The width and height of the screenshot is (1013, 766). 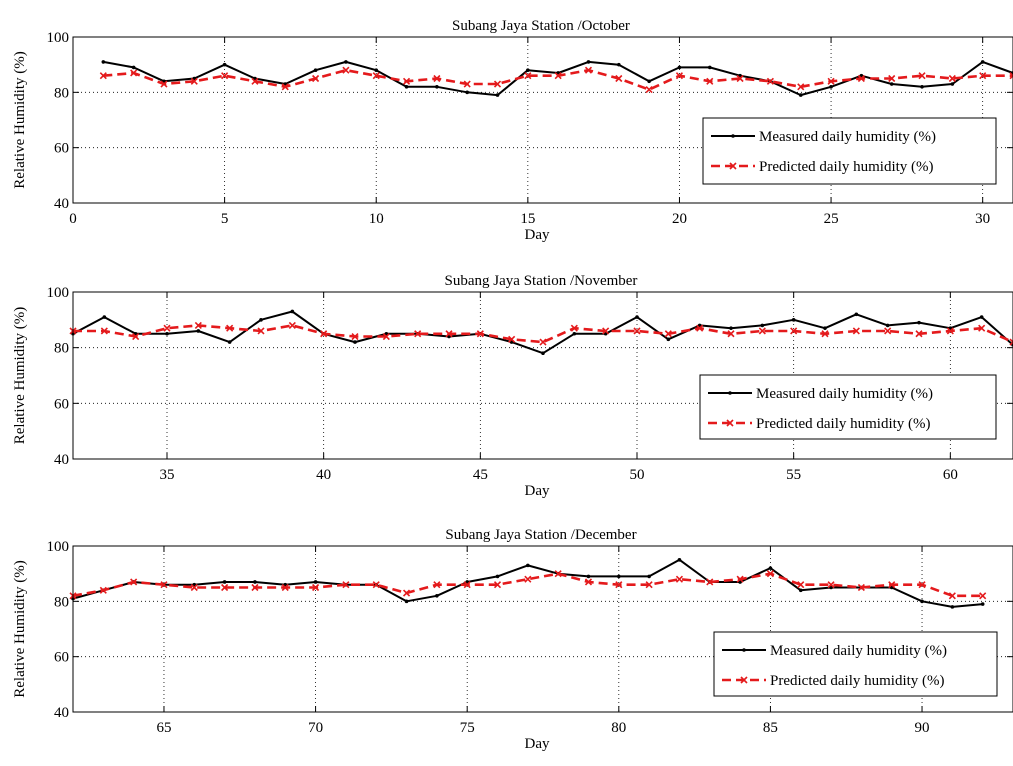 What do you see at coordinates (163, 728) in the screenshot?
I see `x-tick-label: 65` at bounding box center [163, 728].